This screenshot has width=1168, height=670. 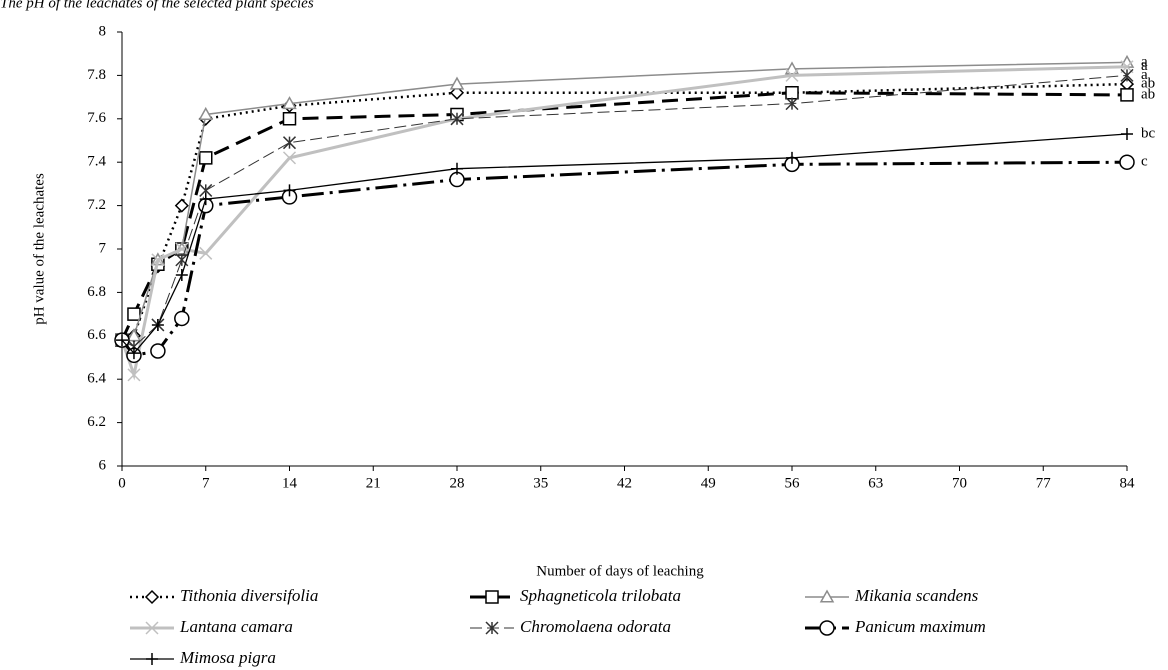 I want to click on x-tick-label: 35, so click(x=540, y=483).